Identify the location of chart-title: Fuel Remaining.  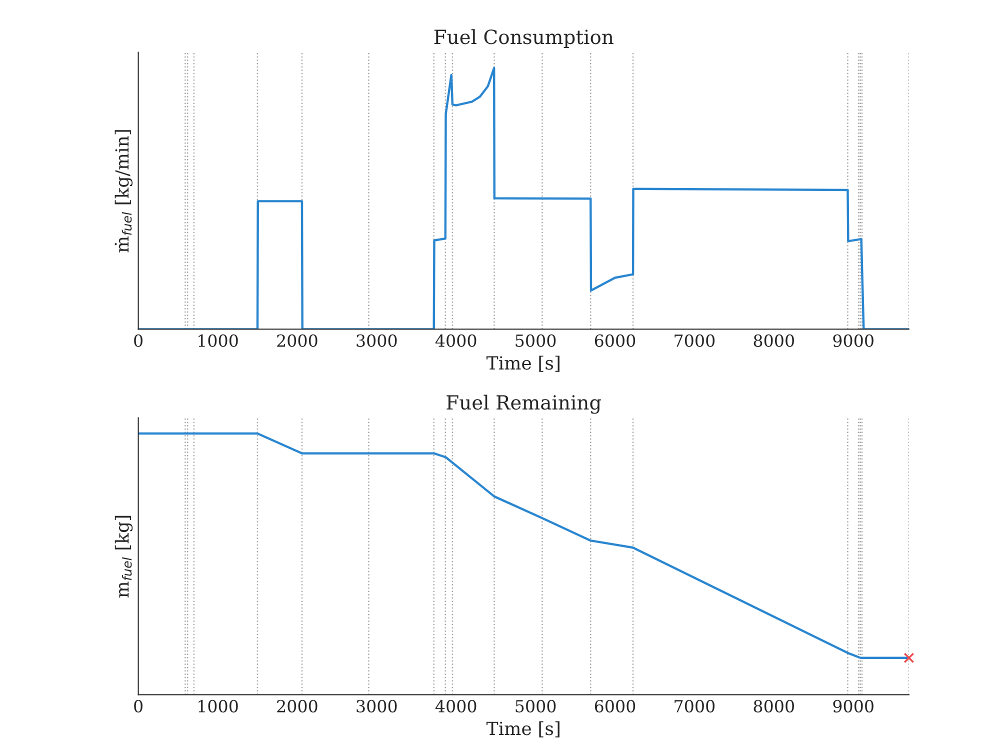
(524, 404).